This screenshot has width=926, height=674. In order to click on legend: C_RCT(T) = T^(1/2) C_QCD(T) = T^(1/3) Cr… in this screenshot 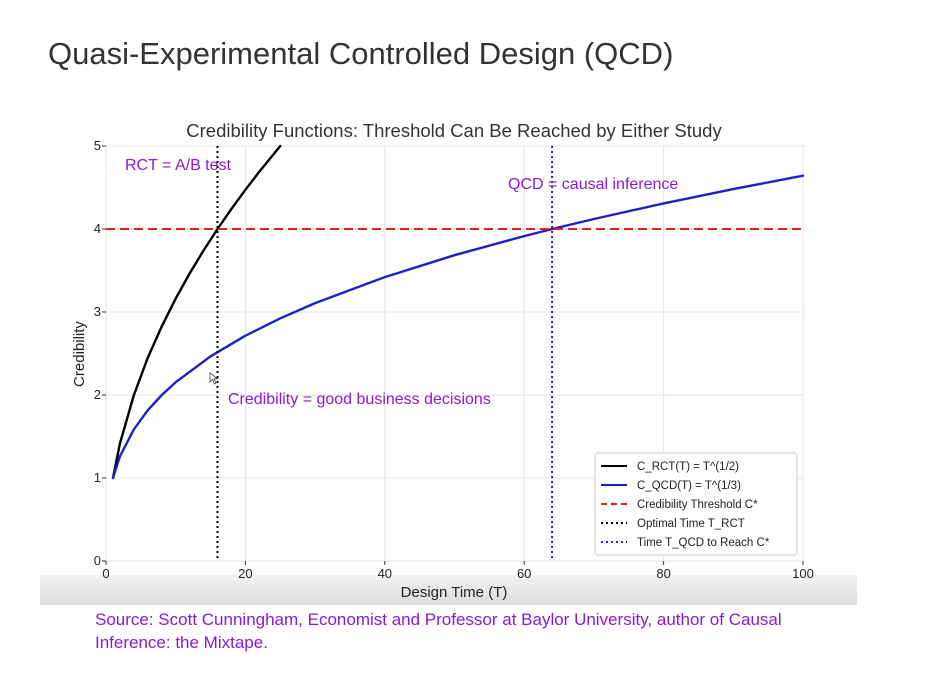, I will do `click(696, 504)`.